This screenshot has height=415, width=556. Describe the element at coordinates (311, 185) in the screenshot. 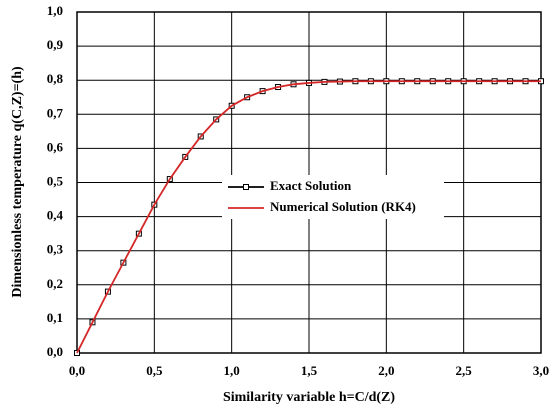

I see `legend-label: Exact Solution` at that location.